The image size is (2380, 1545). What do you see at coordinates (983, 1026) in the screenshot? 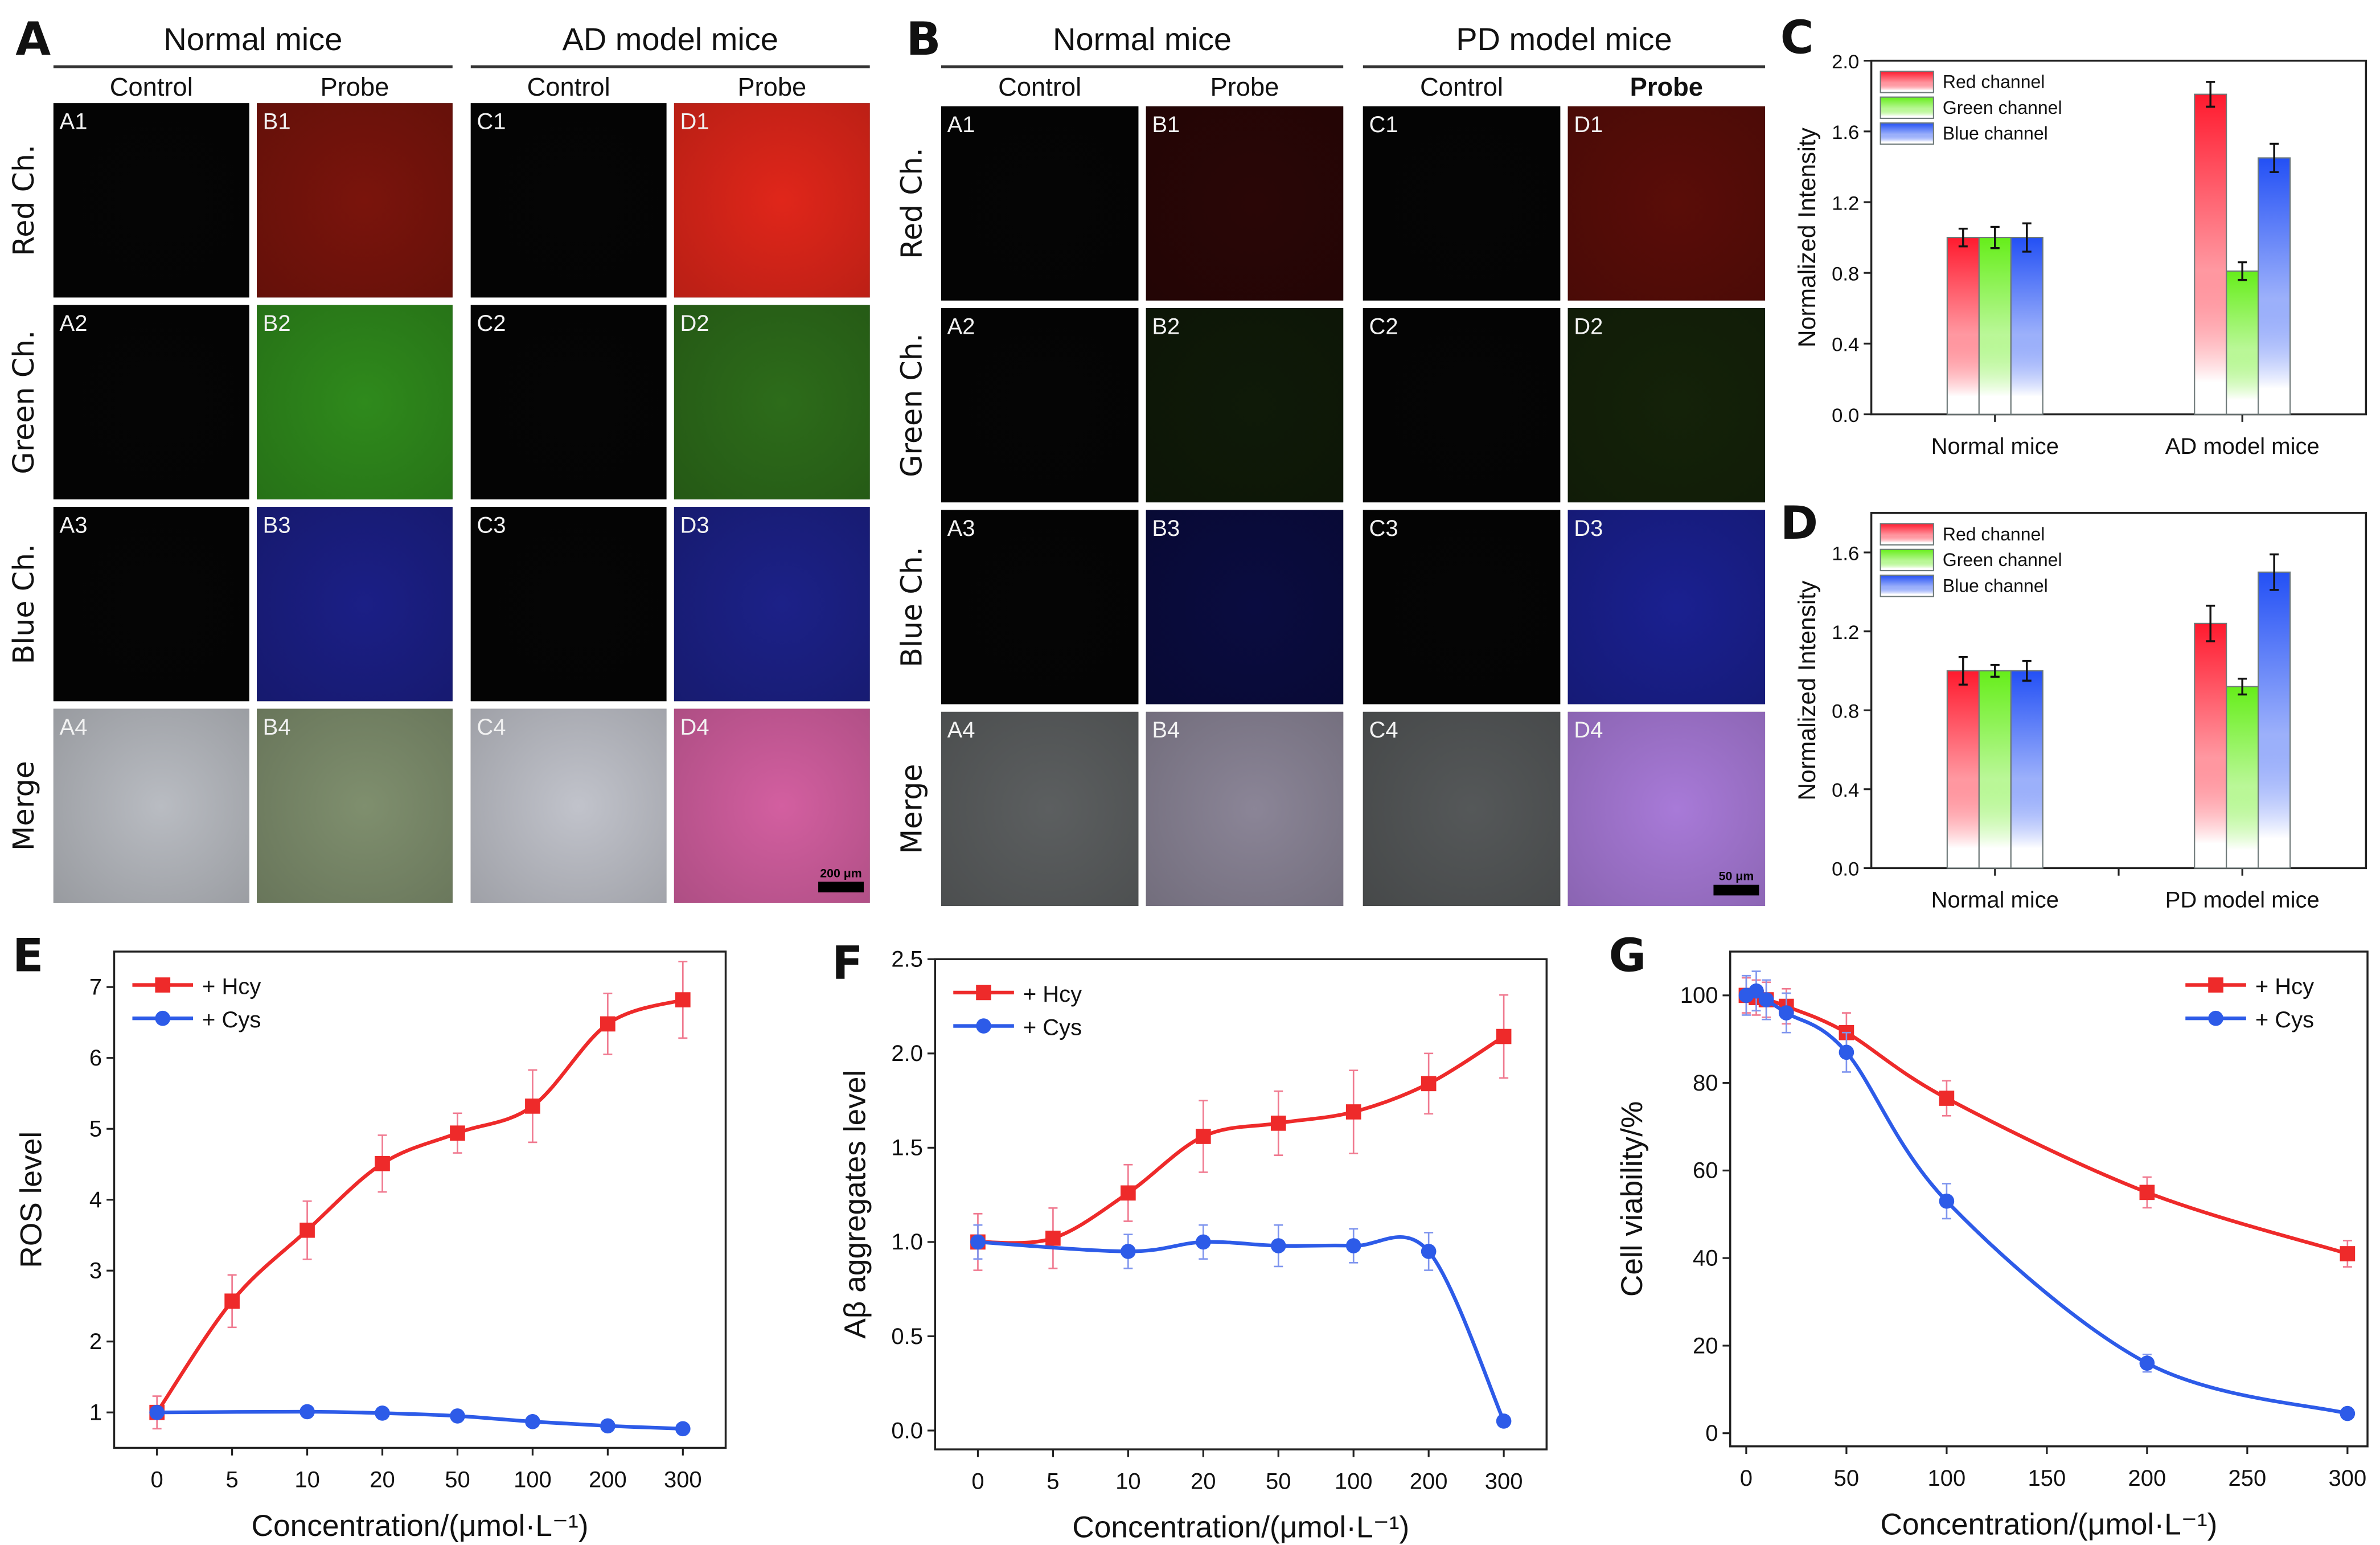
I see `legend-marker-circle-icon` at bounding box center [983, 1026].